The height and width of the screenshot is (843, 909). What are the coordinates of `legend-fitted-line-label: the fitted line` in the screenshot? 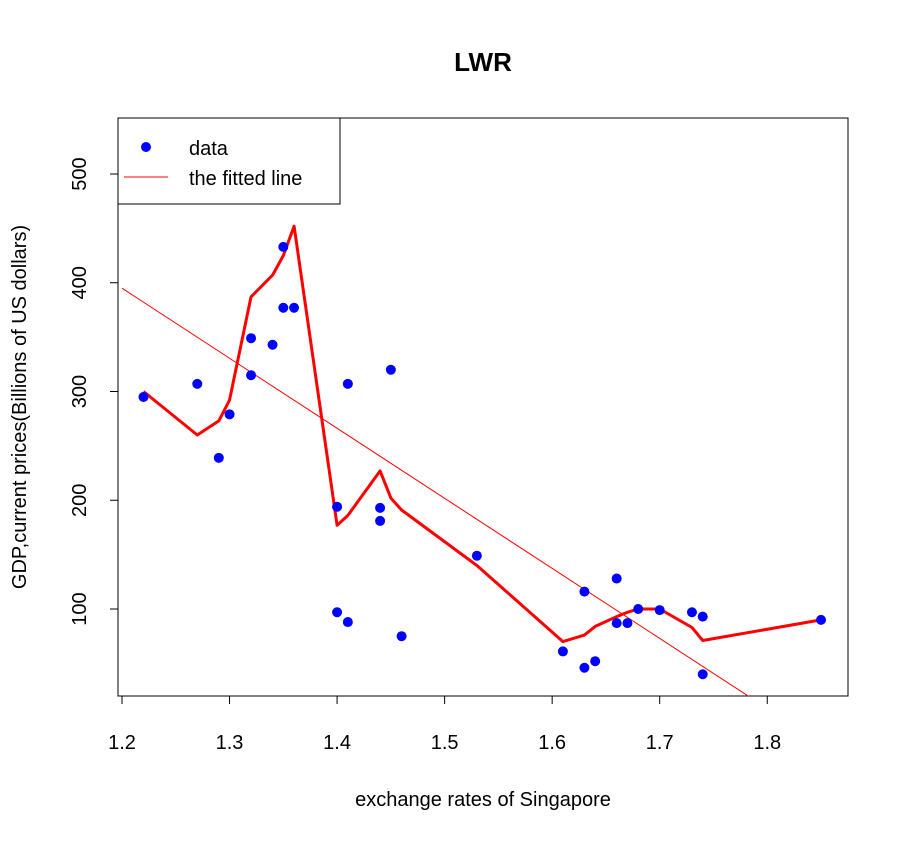 It's located at (245, 179).